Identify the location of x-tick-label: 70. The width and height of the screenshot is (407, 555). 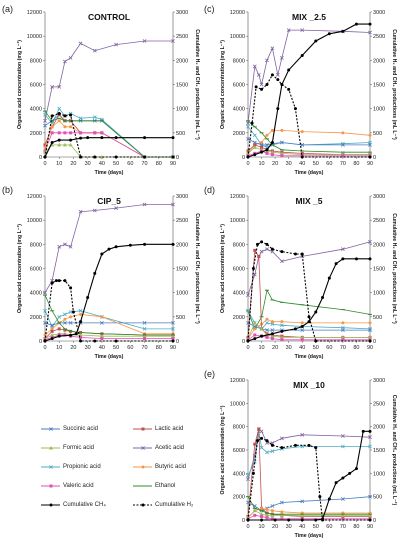
(343, 164).